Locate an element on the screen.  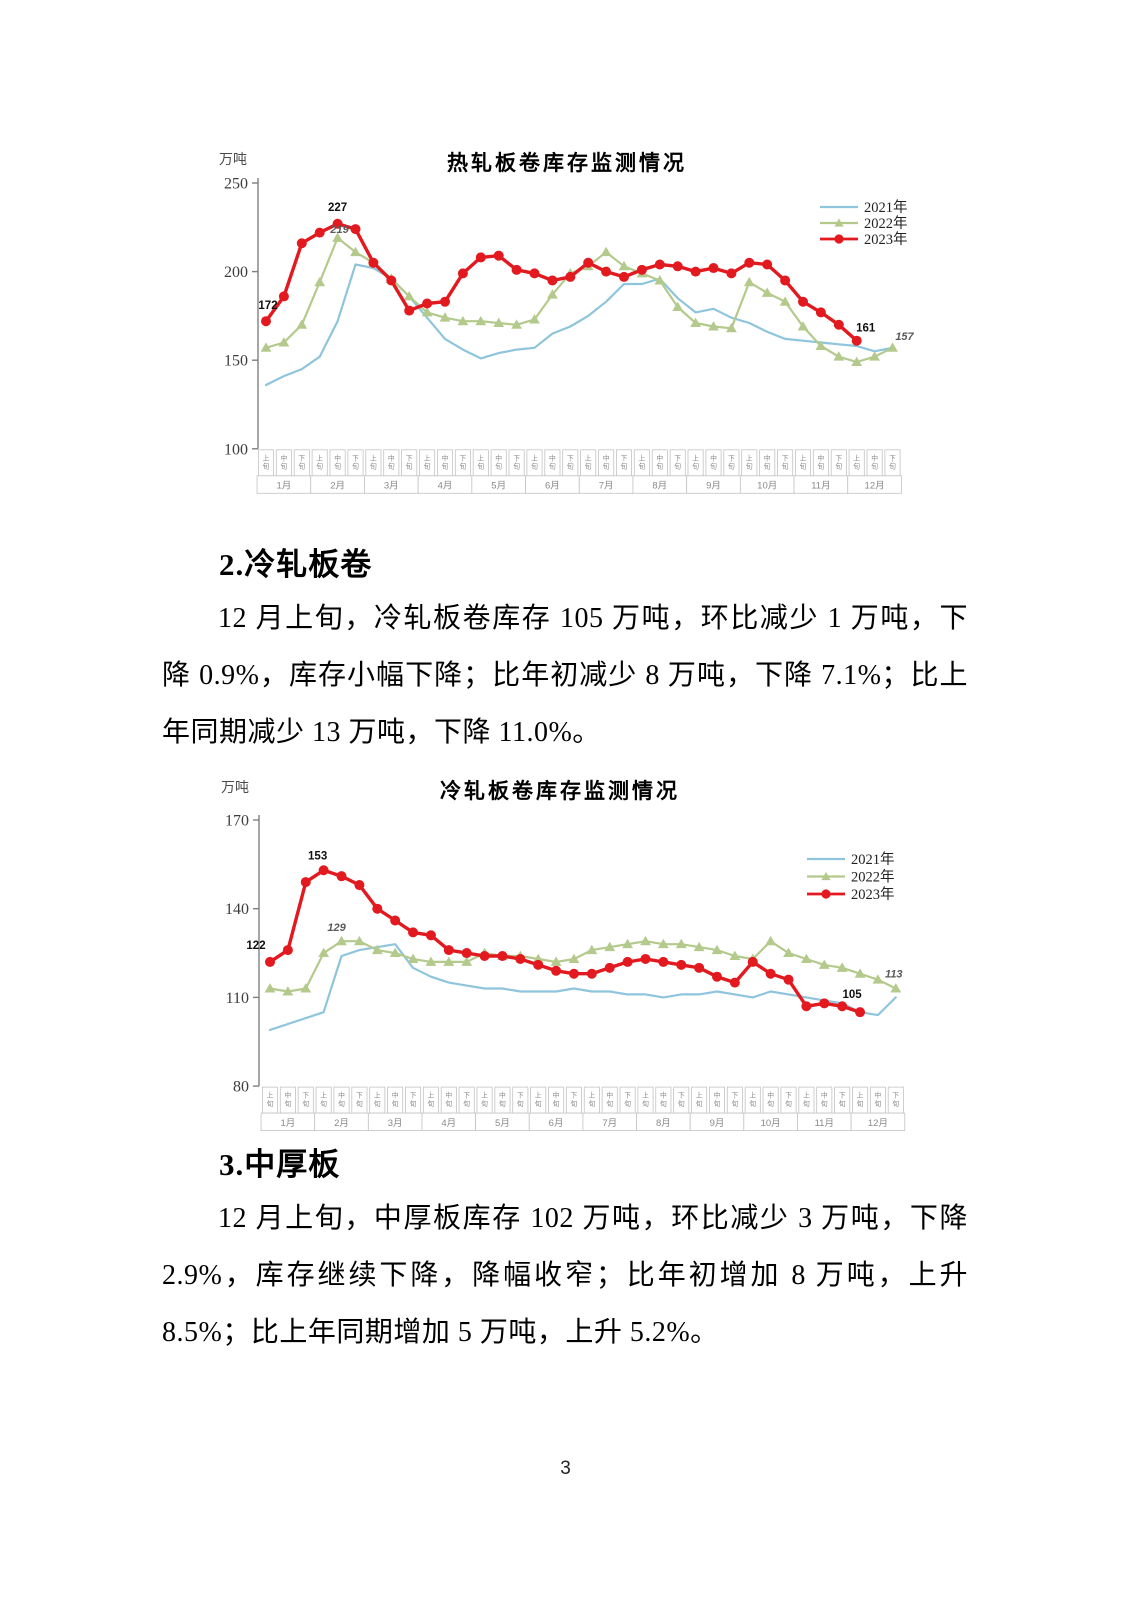
y-tick-label: 250 is located at coordinates (236, 184).